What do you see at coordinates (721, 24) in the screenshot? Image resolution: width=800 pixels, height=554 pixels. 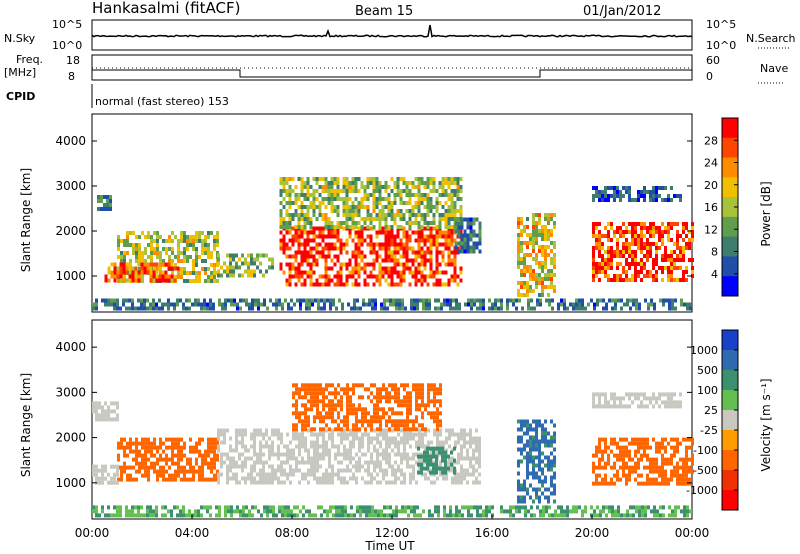 I see `nsearch-tick-top: 10^5` at bounding box center [721, 24].